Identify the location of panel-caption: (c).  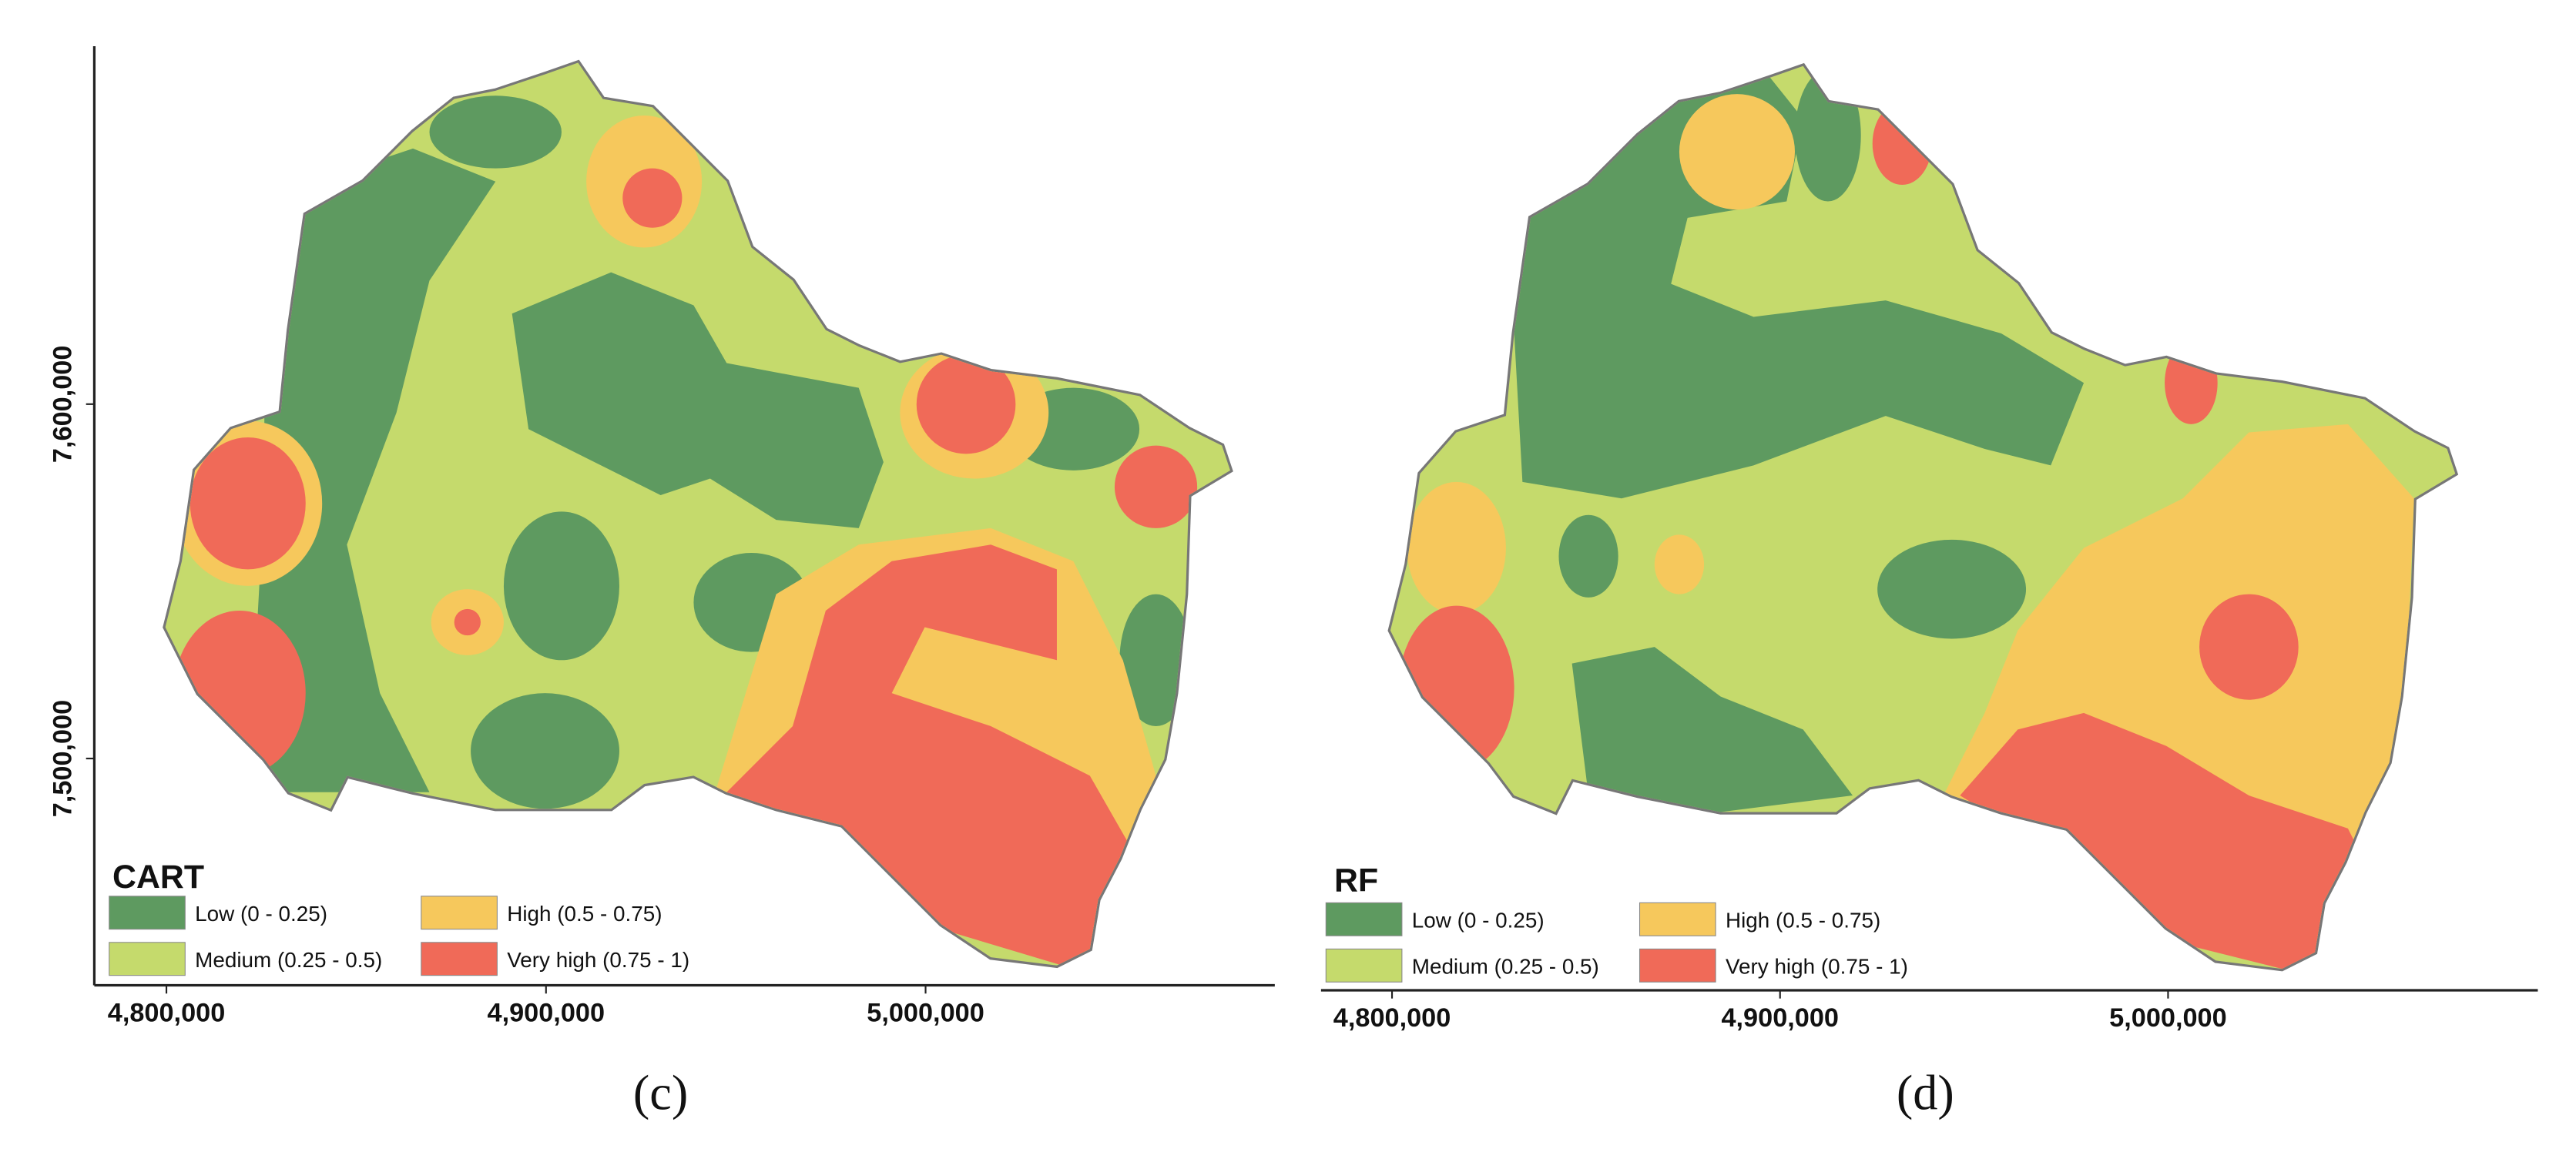
(660, 1092).